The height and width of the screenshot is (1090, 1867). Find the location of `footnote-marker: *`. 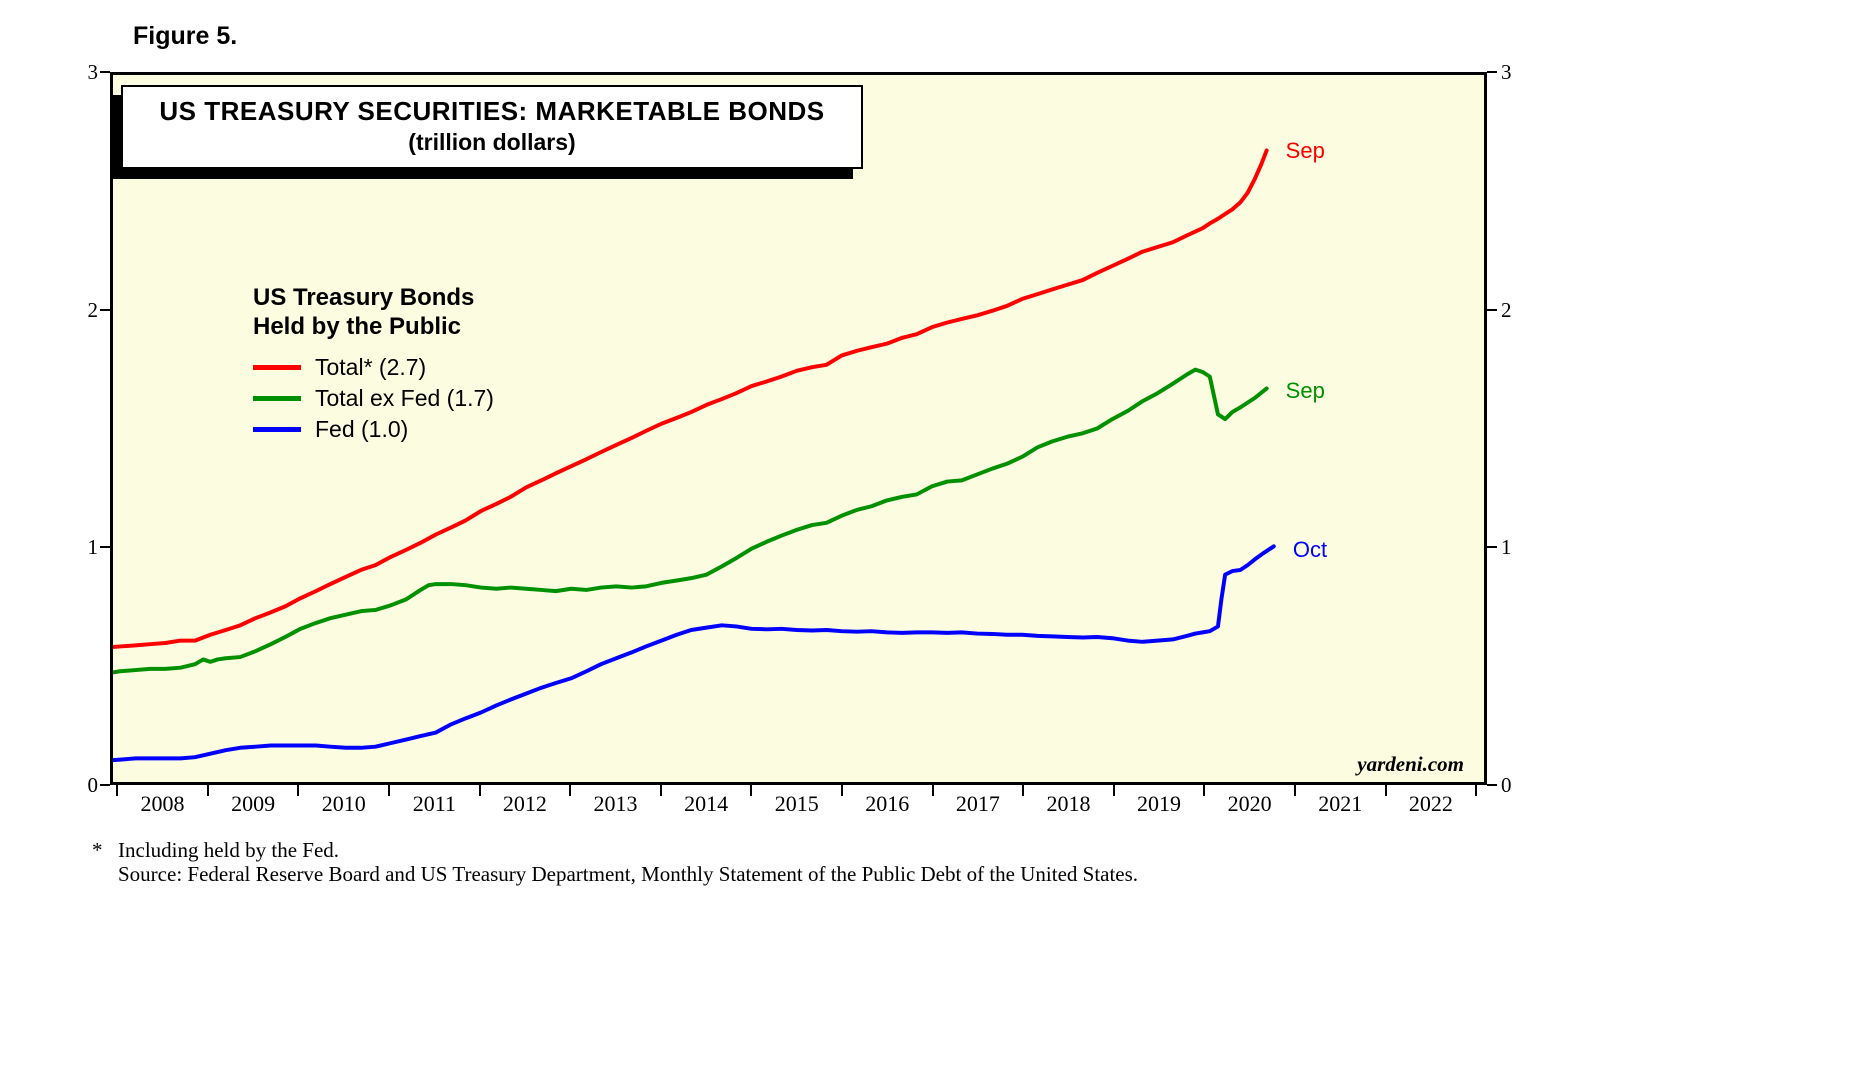

footnote-marker: * is located at coordinates (97, 850).